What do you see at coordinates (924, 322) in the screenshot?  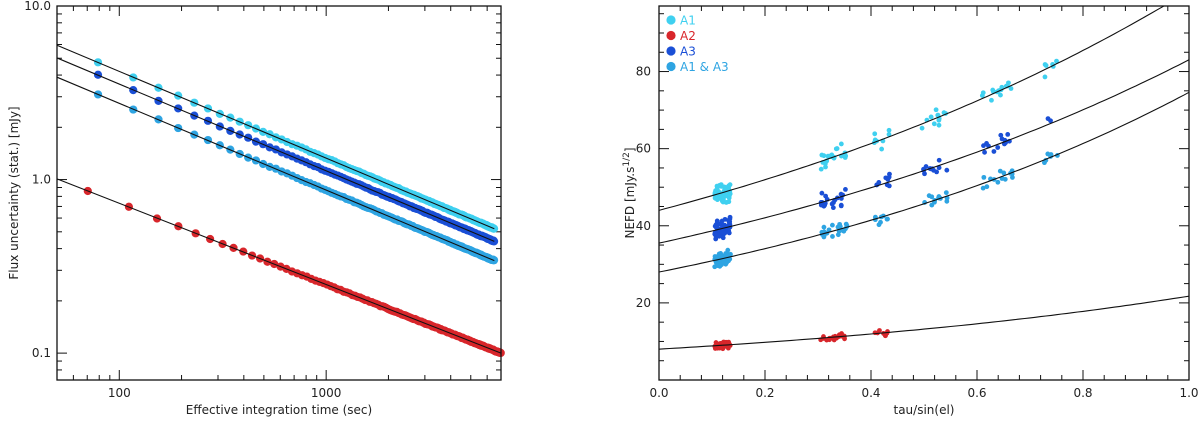 I see `right-fit-curve-a2` at bounding box center [924, 322].